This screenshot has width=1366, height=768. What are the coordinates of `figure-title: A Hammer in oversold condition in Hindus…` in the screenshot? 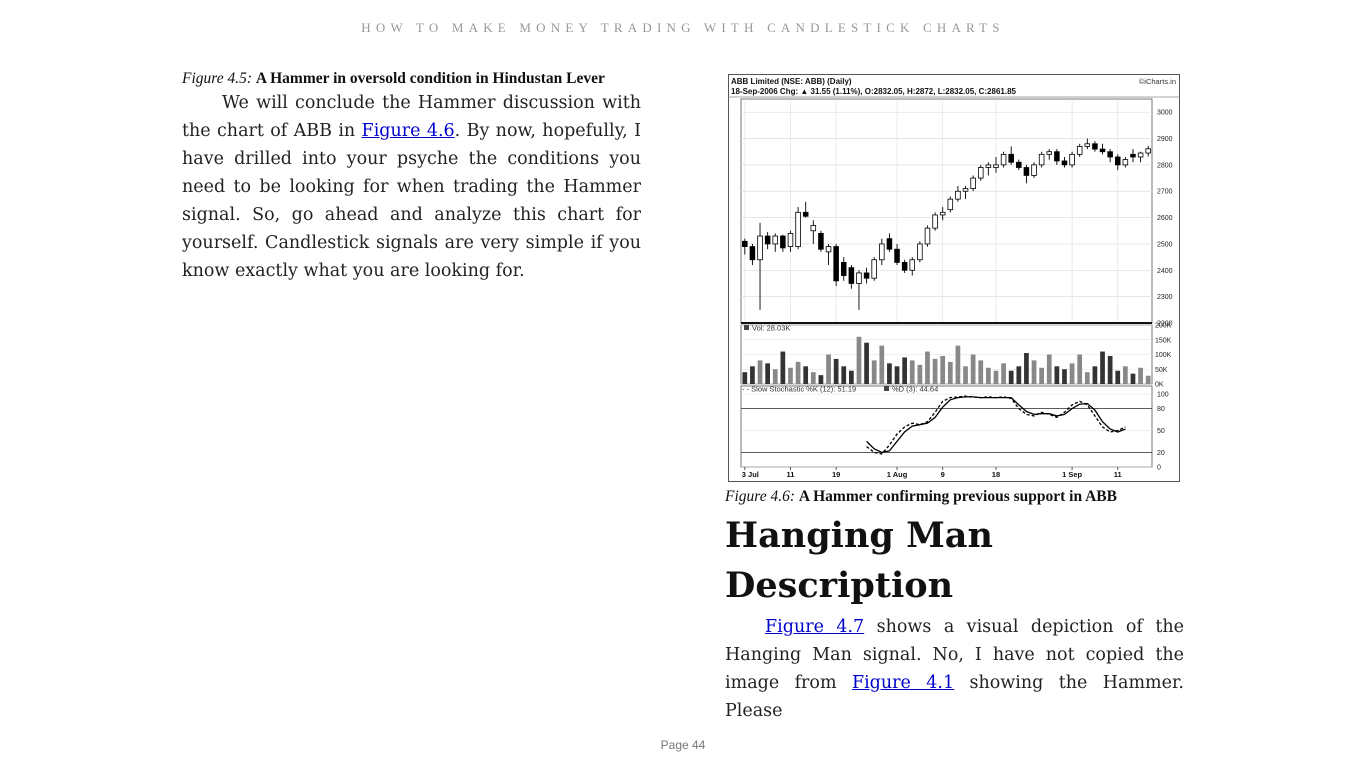 It's located at (430, 78).